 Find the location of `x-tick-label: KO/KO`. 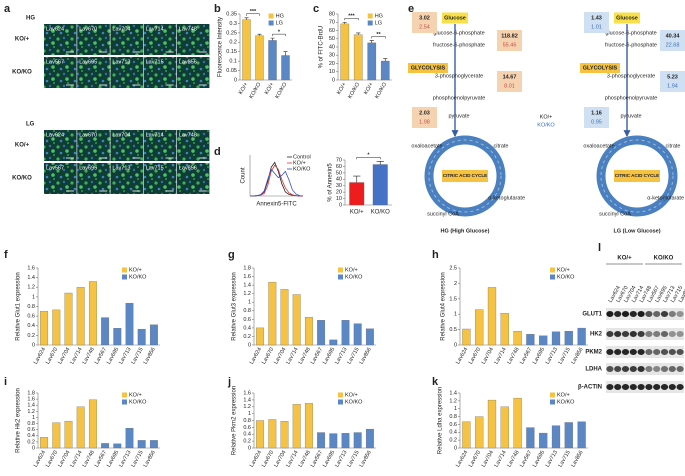

x-tick-label: KO/KO is located at coordinates (380, 213).